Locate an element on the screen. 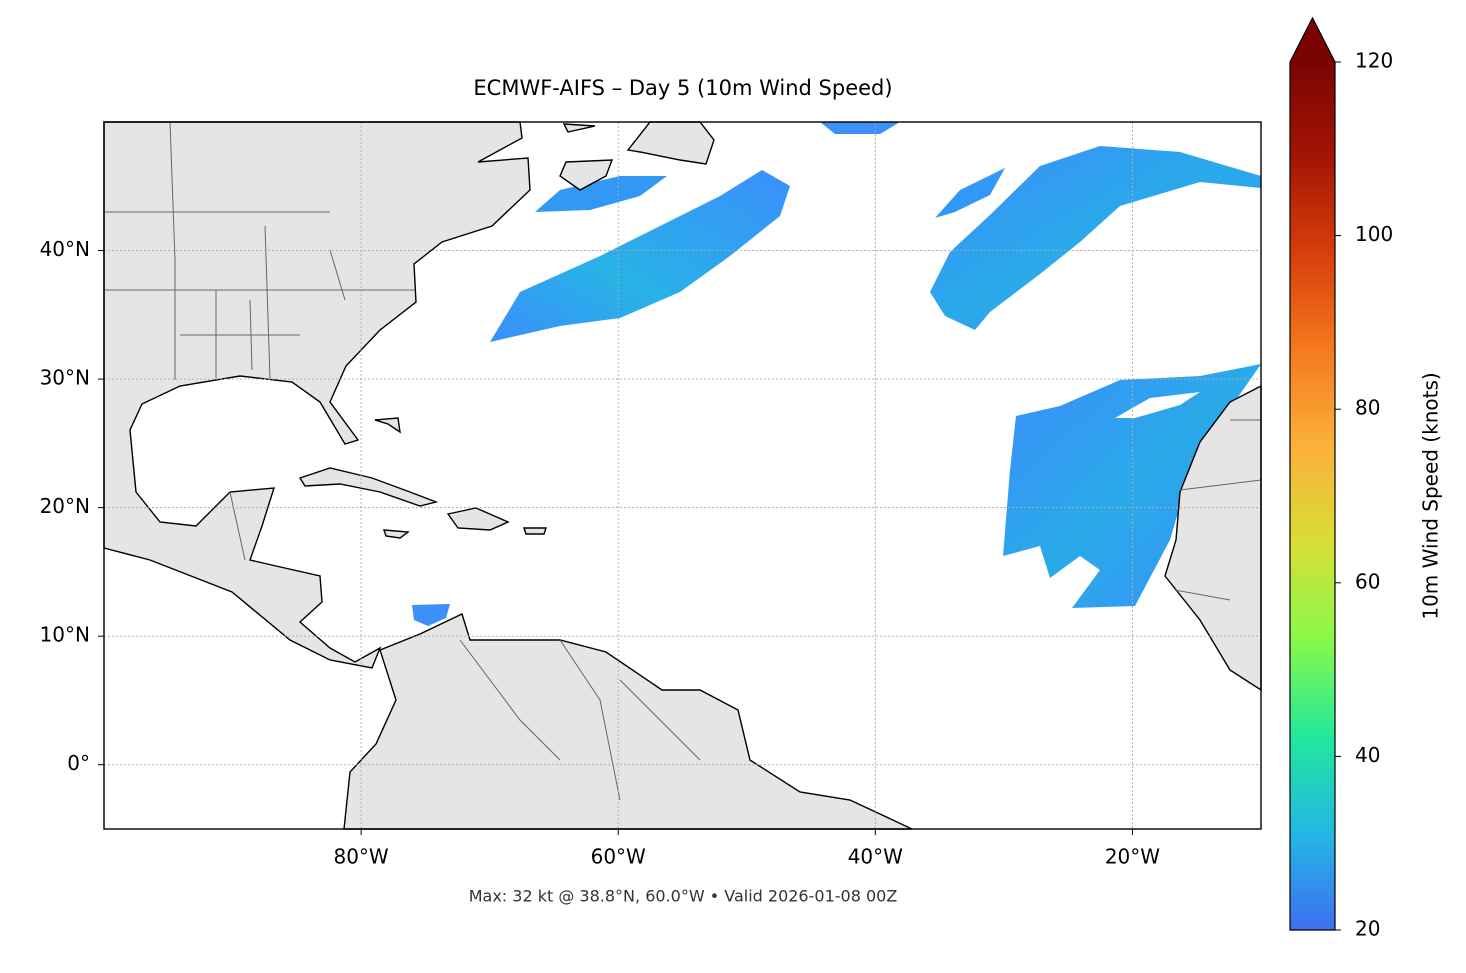 The height and width of the screenshot is (973, 1466). x-tick-label: 40°W is located at coordinates (875, 857).